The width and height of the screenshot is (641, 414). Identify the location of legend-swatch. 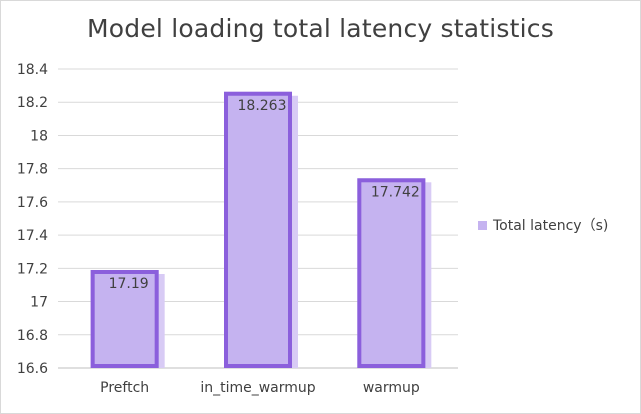
(482, 225).